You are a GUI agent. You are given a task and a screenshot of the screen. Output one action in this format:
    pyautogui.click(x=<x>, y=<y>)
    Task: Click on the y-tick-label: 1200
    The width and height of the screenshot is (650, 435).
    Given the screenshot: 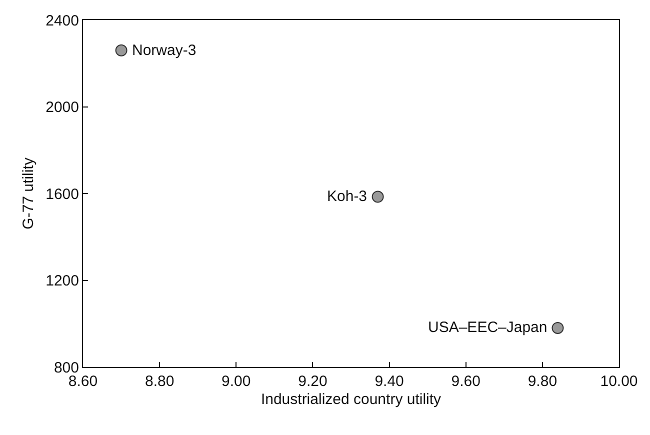 What is the action you would take?
    pyautogui.click(x=62, y=281)
    